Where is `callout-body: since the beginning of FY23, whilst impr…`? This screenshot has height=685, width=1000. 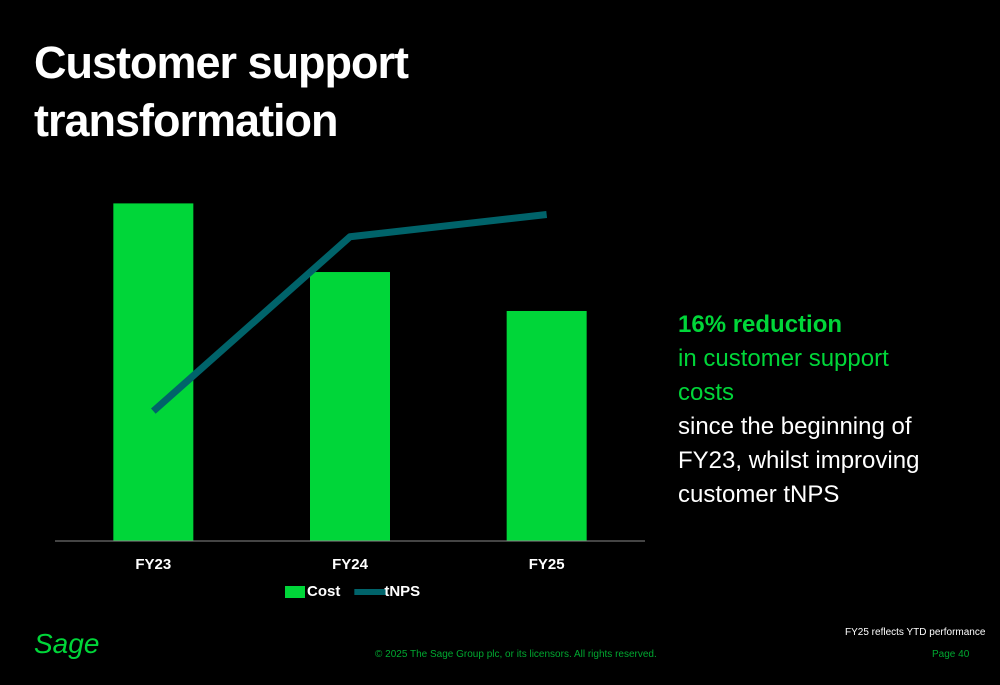
callout-body: since the beginning of FY23, whilst impr… is located at coordinates (799, 460).